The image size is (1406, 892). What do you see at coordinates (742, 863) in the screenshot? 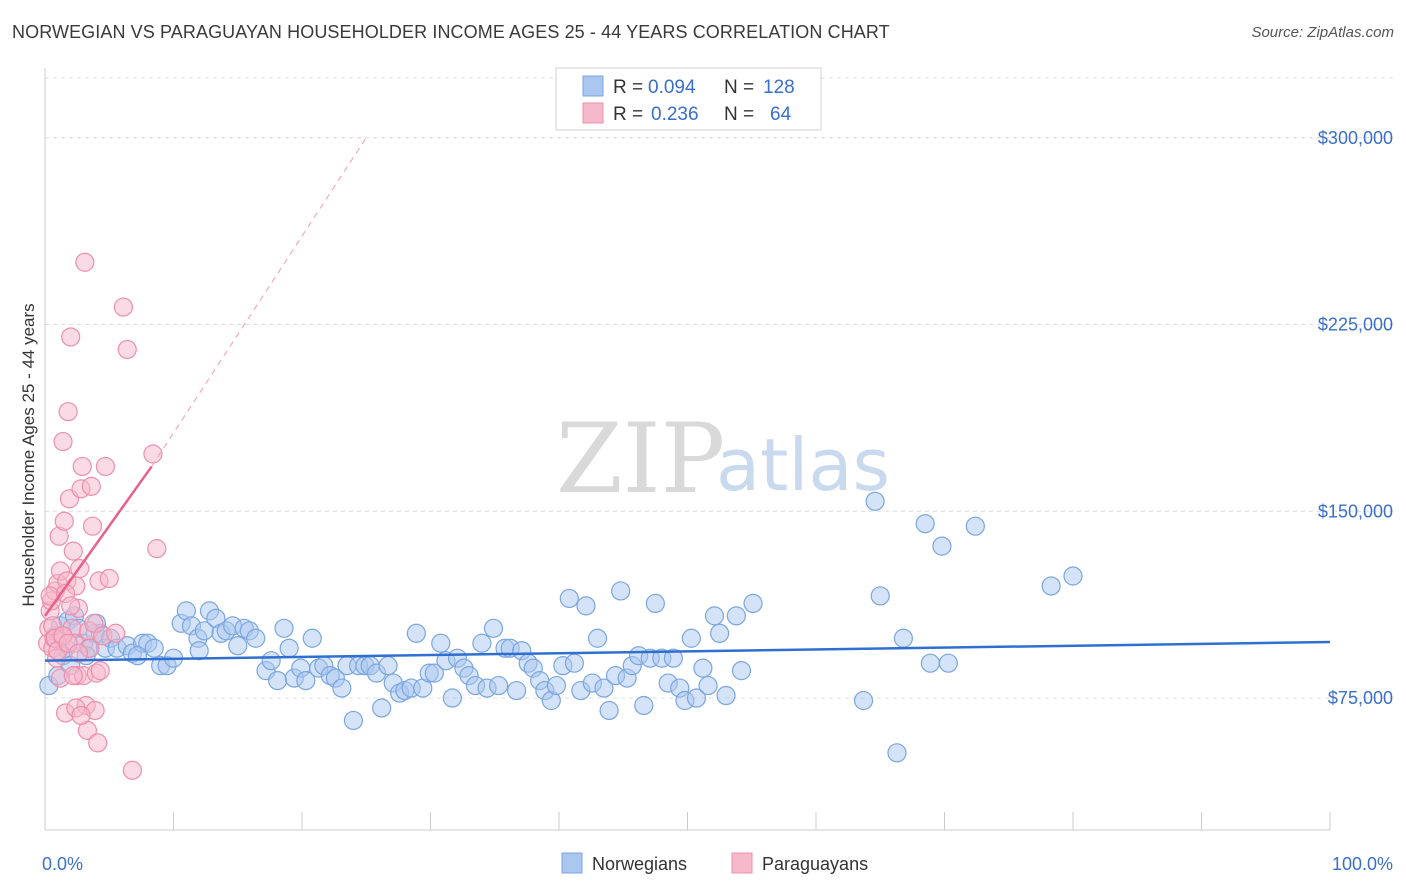
I see `series-legend-swatch-paraguayans` at bounding box center [742, 863].